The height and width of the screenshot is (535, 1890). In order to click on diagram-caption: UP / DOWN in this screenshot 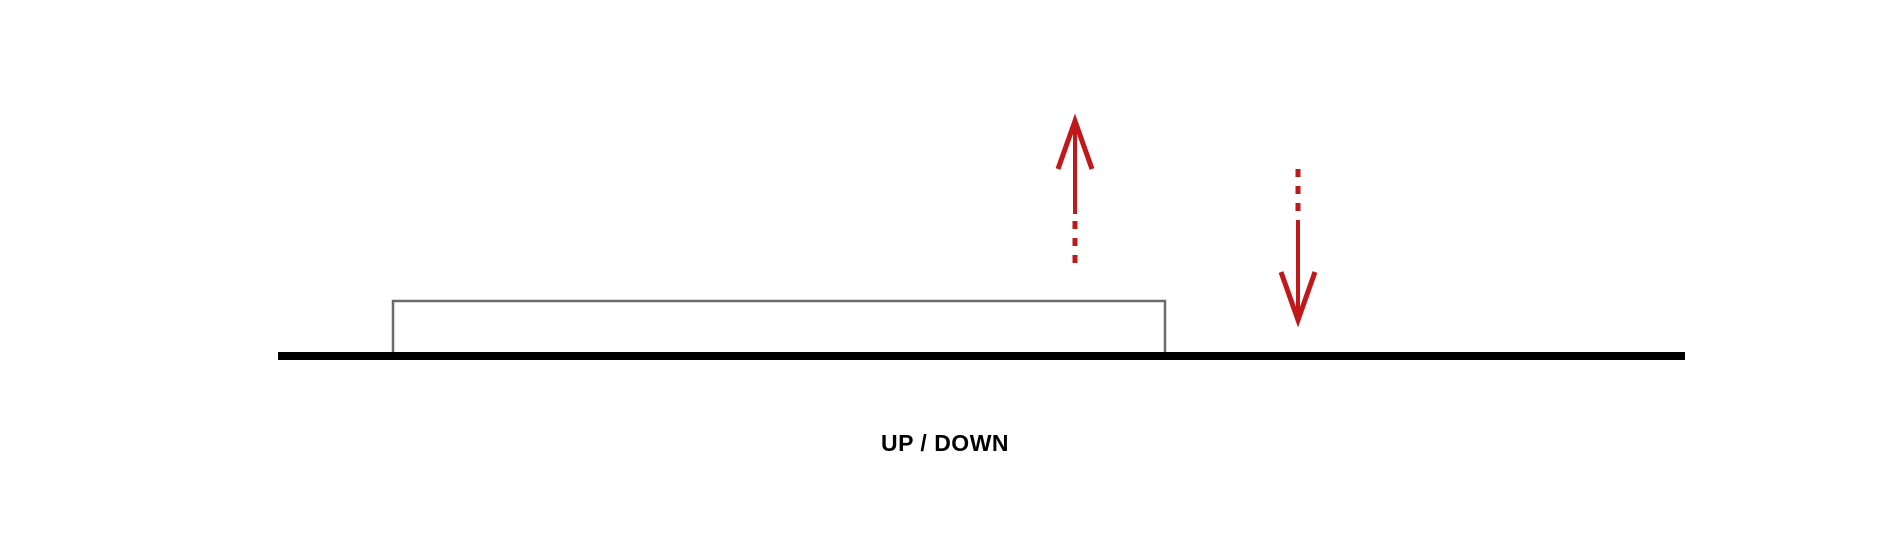, I will do `click(945, 443)`.